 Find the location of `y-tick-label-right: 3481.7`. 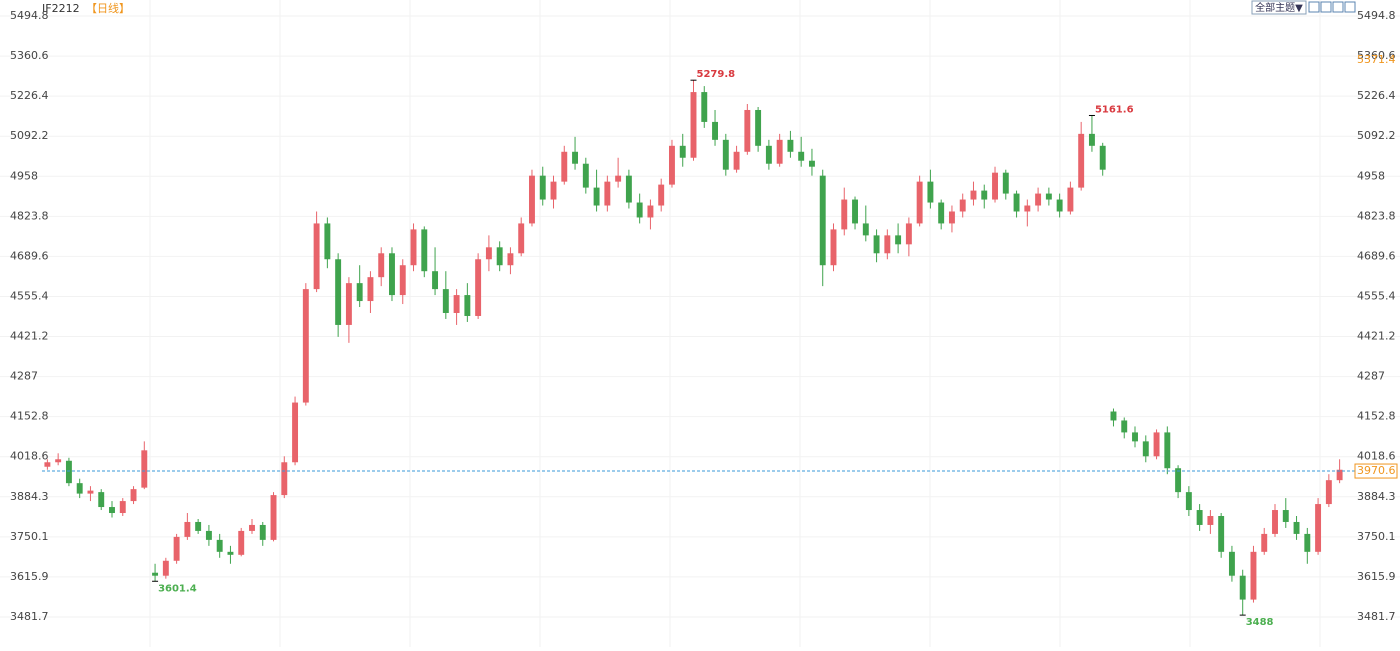

y-tick-label-right: 3481.7 is located at coordinates (1376, 616).